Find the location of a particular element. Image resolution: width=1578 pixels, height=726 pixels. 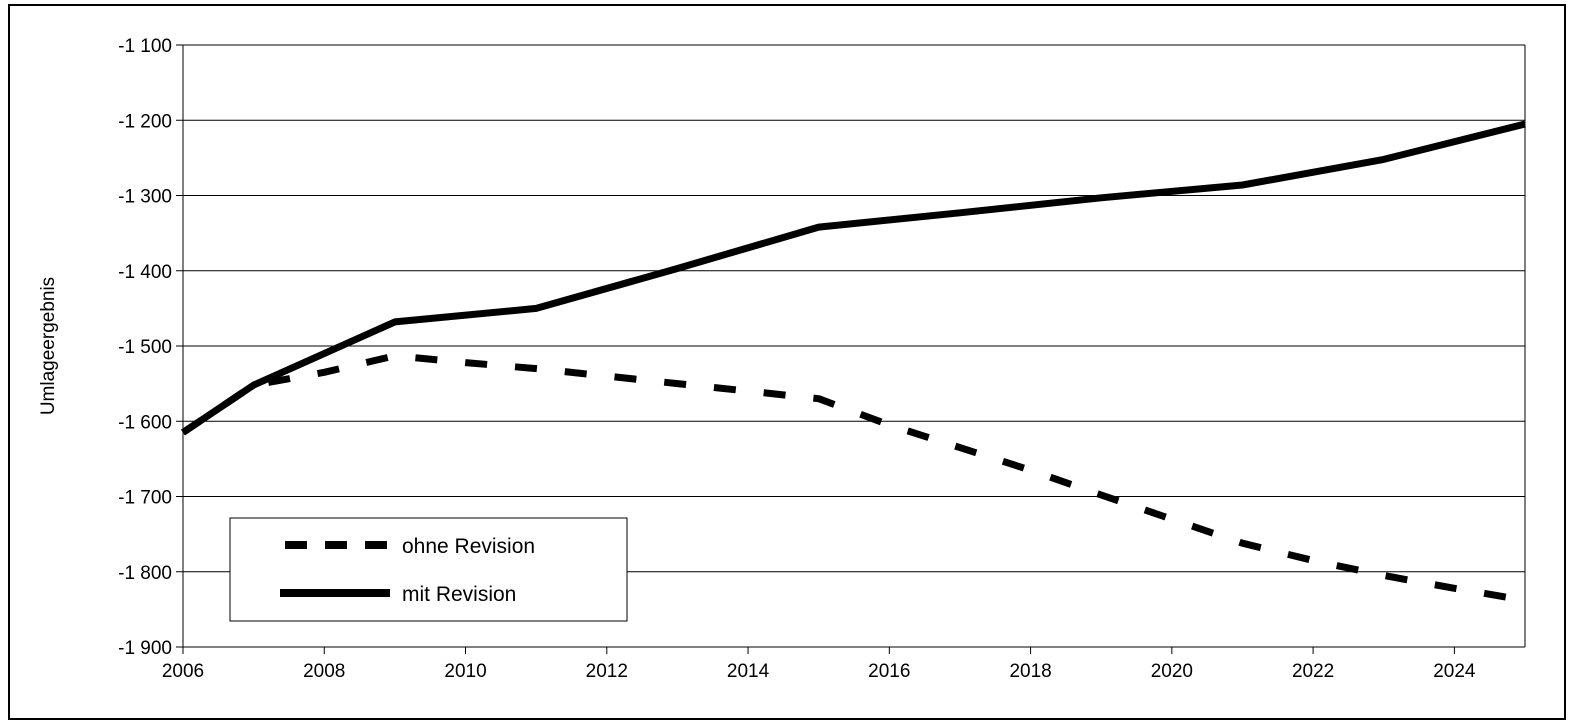

y-tick-label-1: -1 200 is located at coordinates (145, 121).